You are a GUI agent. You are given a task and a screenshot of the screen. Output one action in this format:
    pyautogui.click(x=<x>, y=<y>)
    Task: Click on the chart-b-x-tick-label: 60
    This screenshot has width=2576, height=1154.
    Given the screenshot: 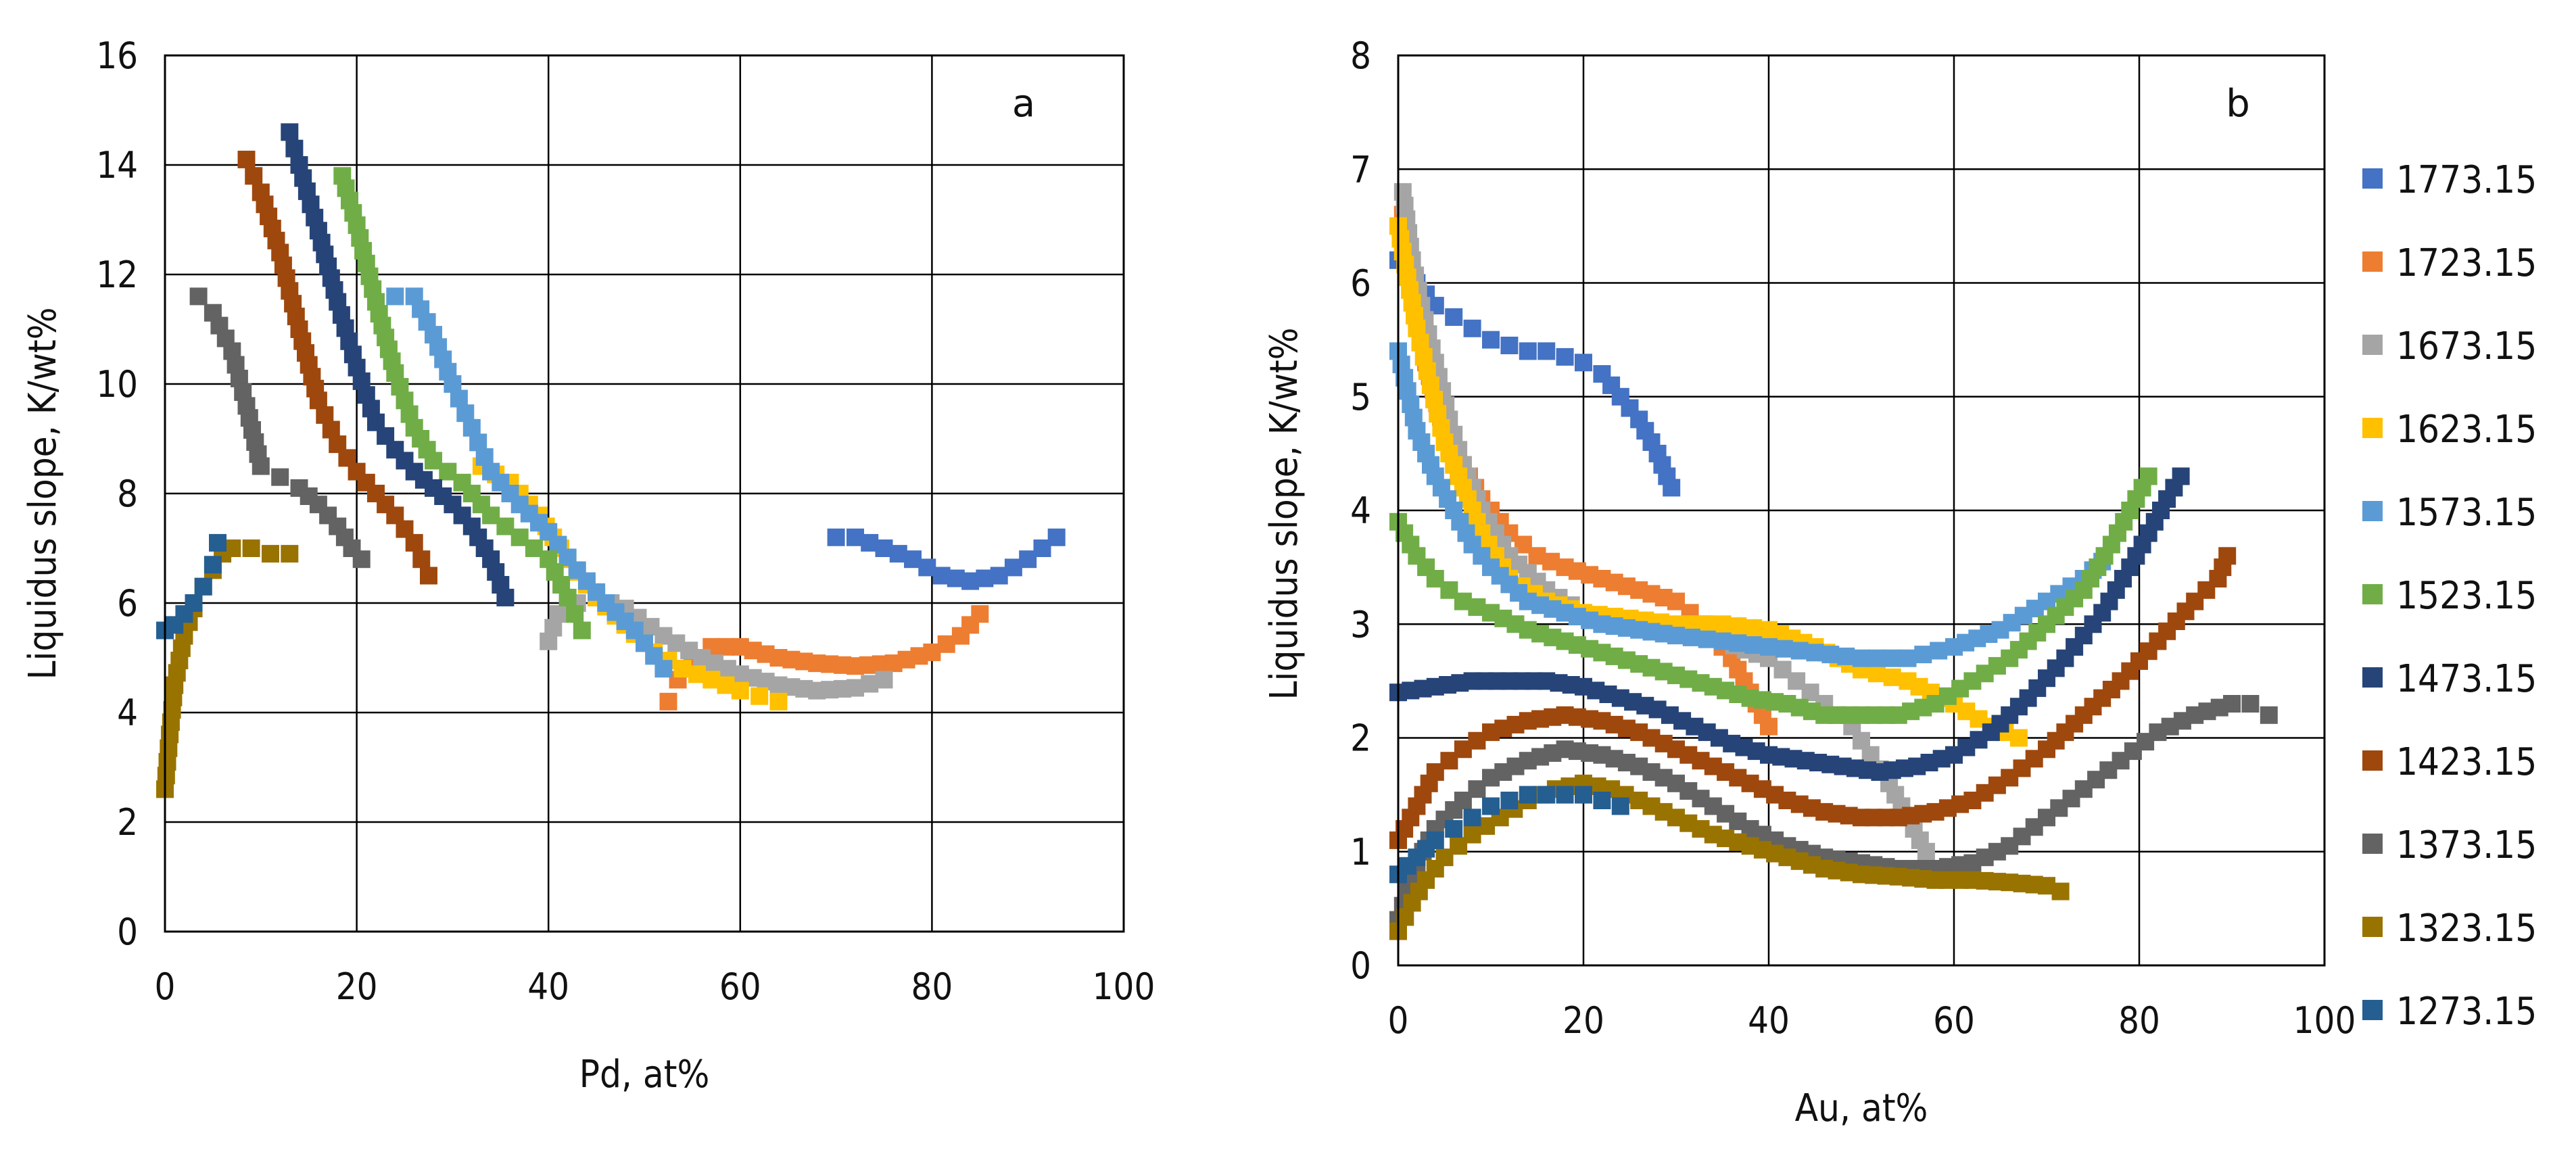 What is the action you would take?
    pyautogui.click(x=1954, y=1020)
    